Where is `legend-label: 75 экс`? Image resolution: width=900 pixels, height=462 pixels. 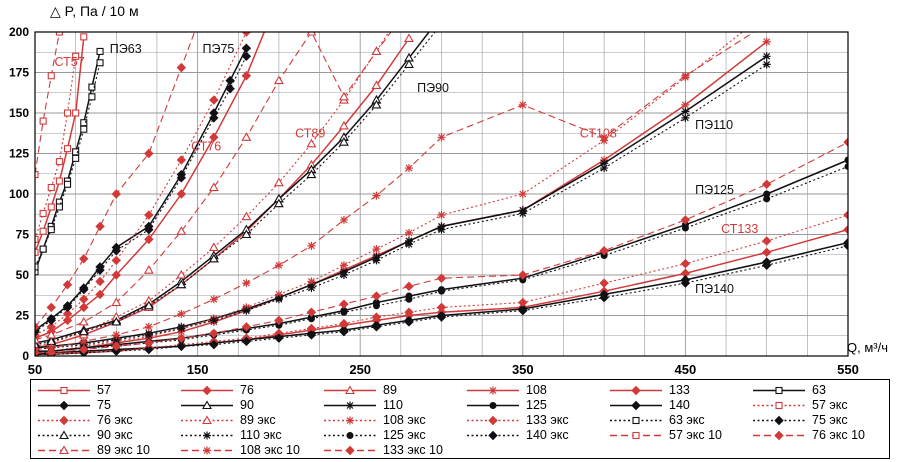 legend-label: 75 экс is located at coordinates (830, 420).